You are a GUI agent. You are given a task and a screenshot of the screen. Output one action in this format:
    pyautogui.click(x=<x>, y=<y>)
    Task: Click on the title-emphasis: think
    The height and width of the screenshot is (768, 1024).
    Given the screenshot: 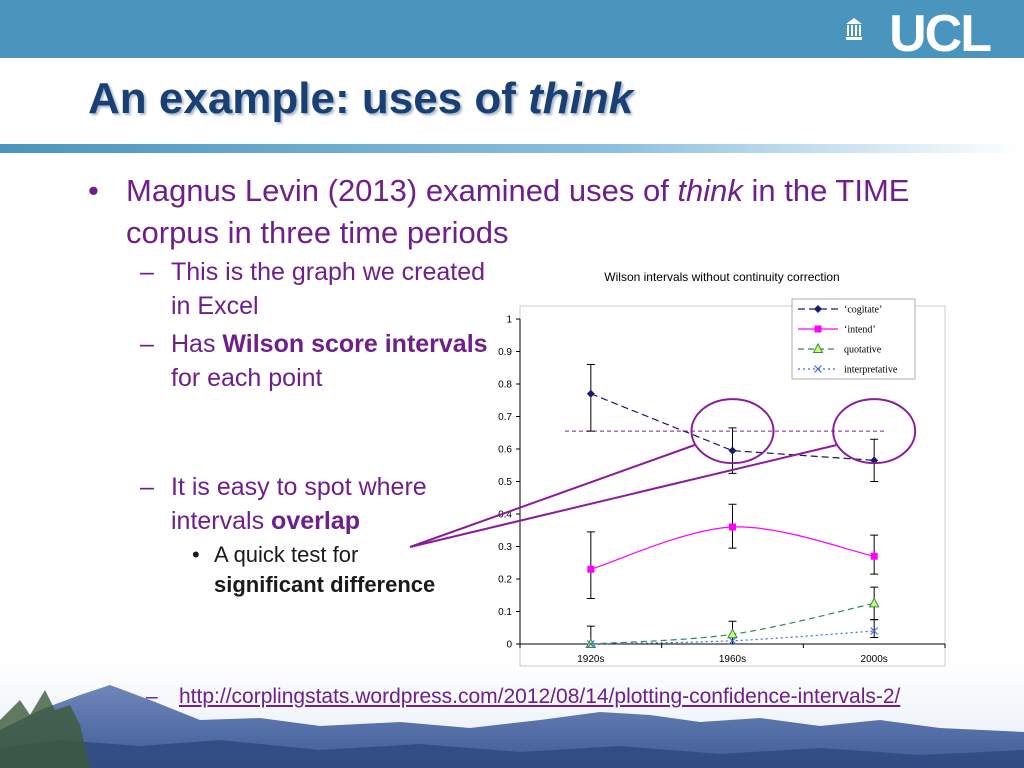 What is the action you would take?
    pyautogui.click(x=581, y=98)
    